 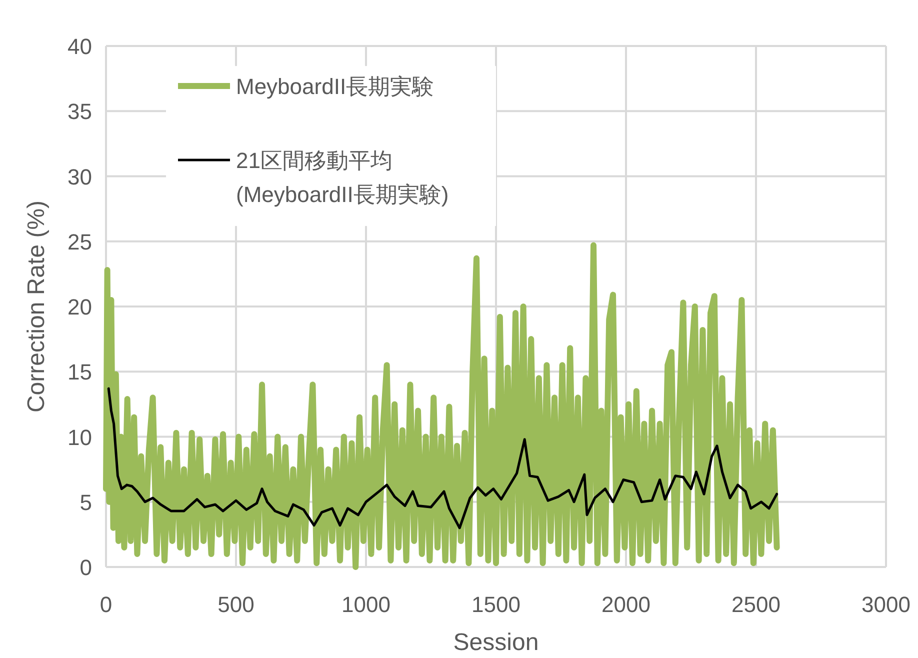 I want to click on x-tick-label: 500, so click(x=236, y=604).